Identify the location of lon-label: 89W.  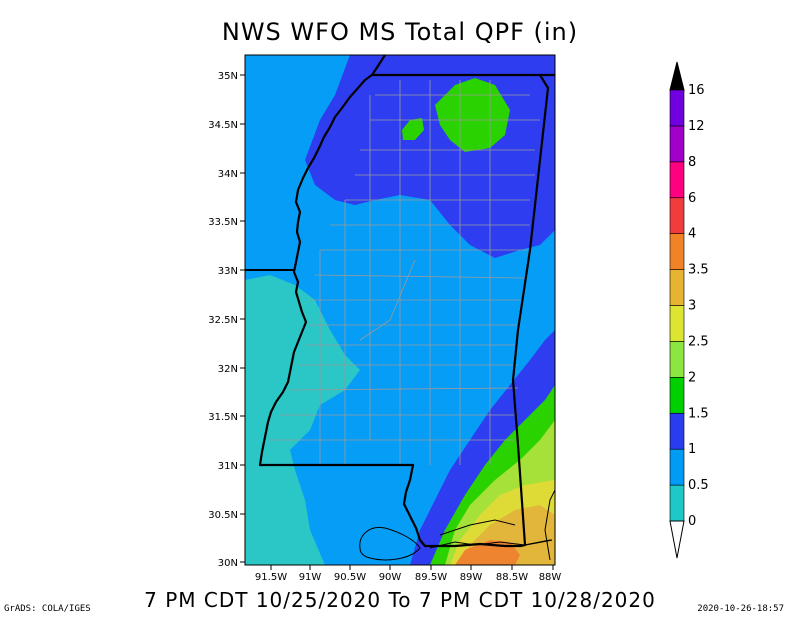
(471, 577).